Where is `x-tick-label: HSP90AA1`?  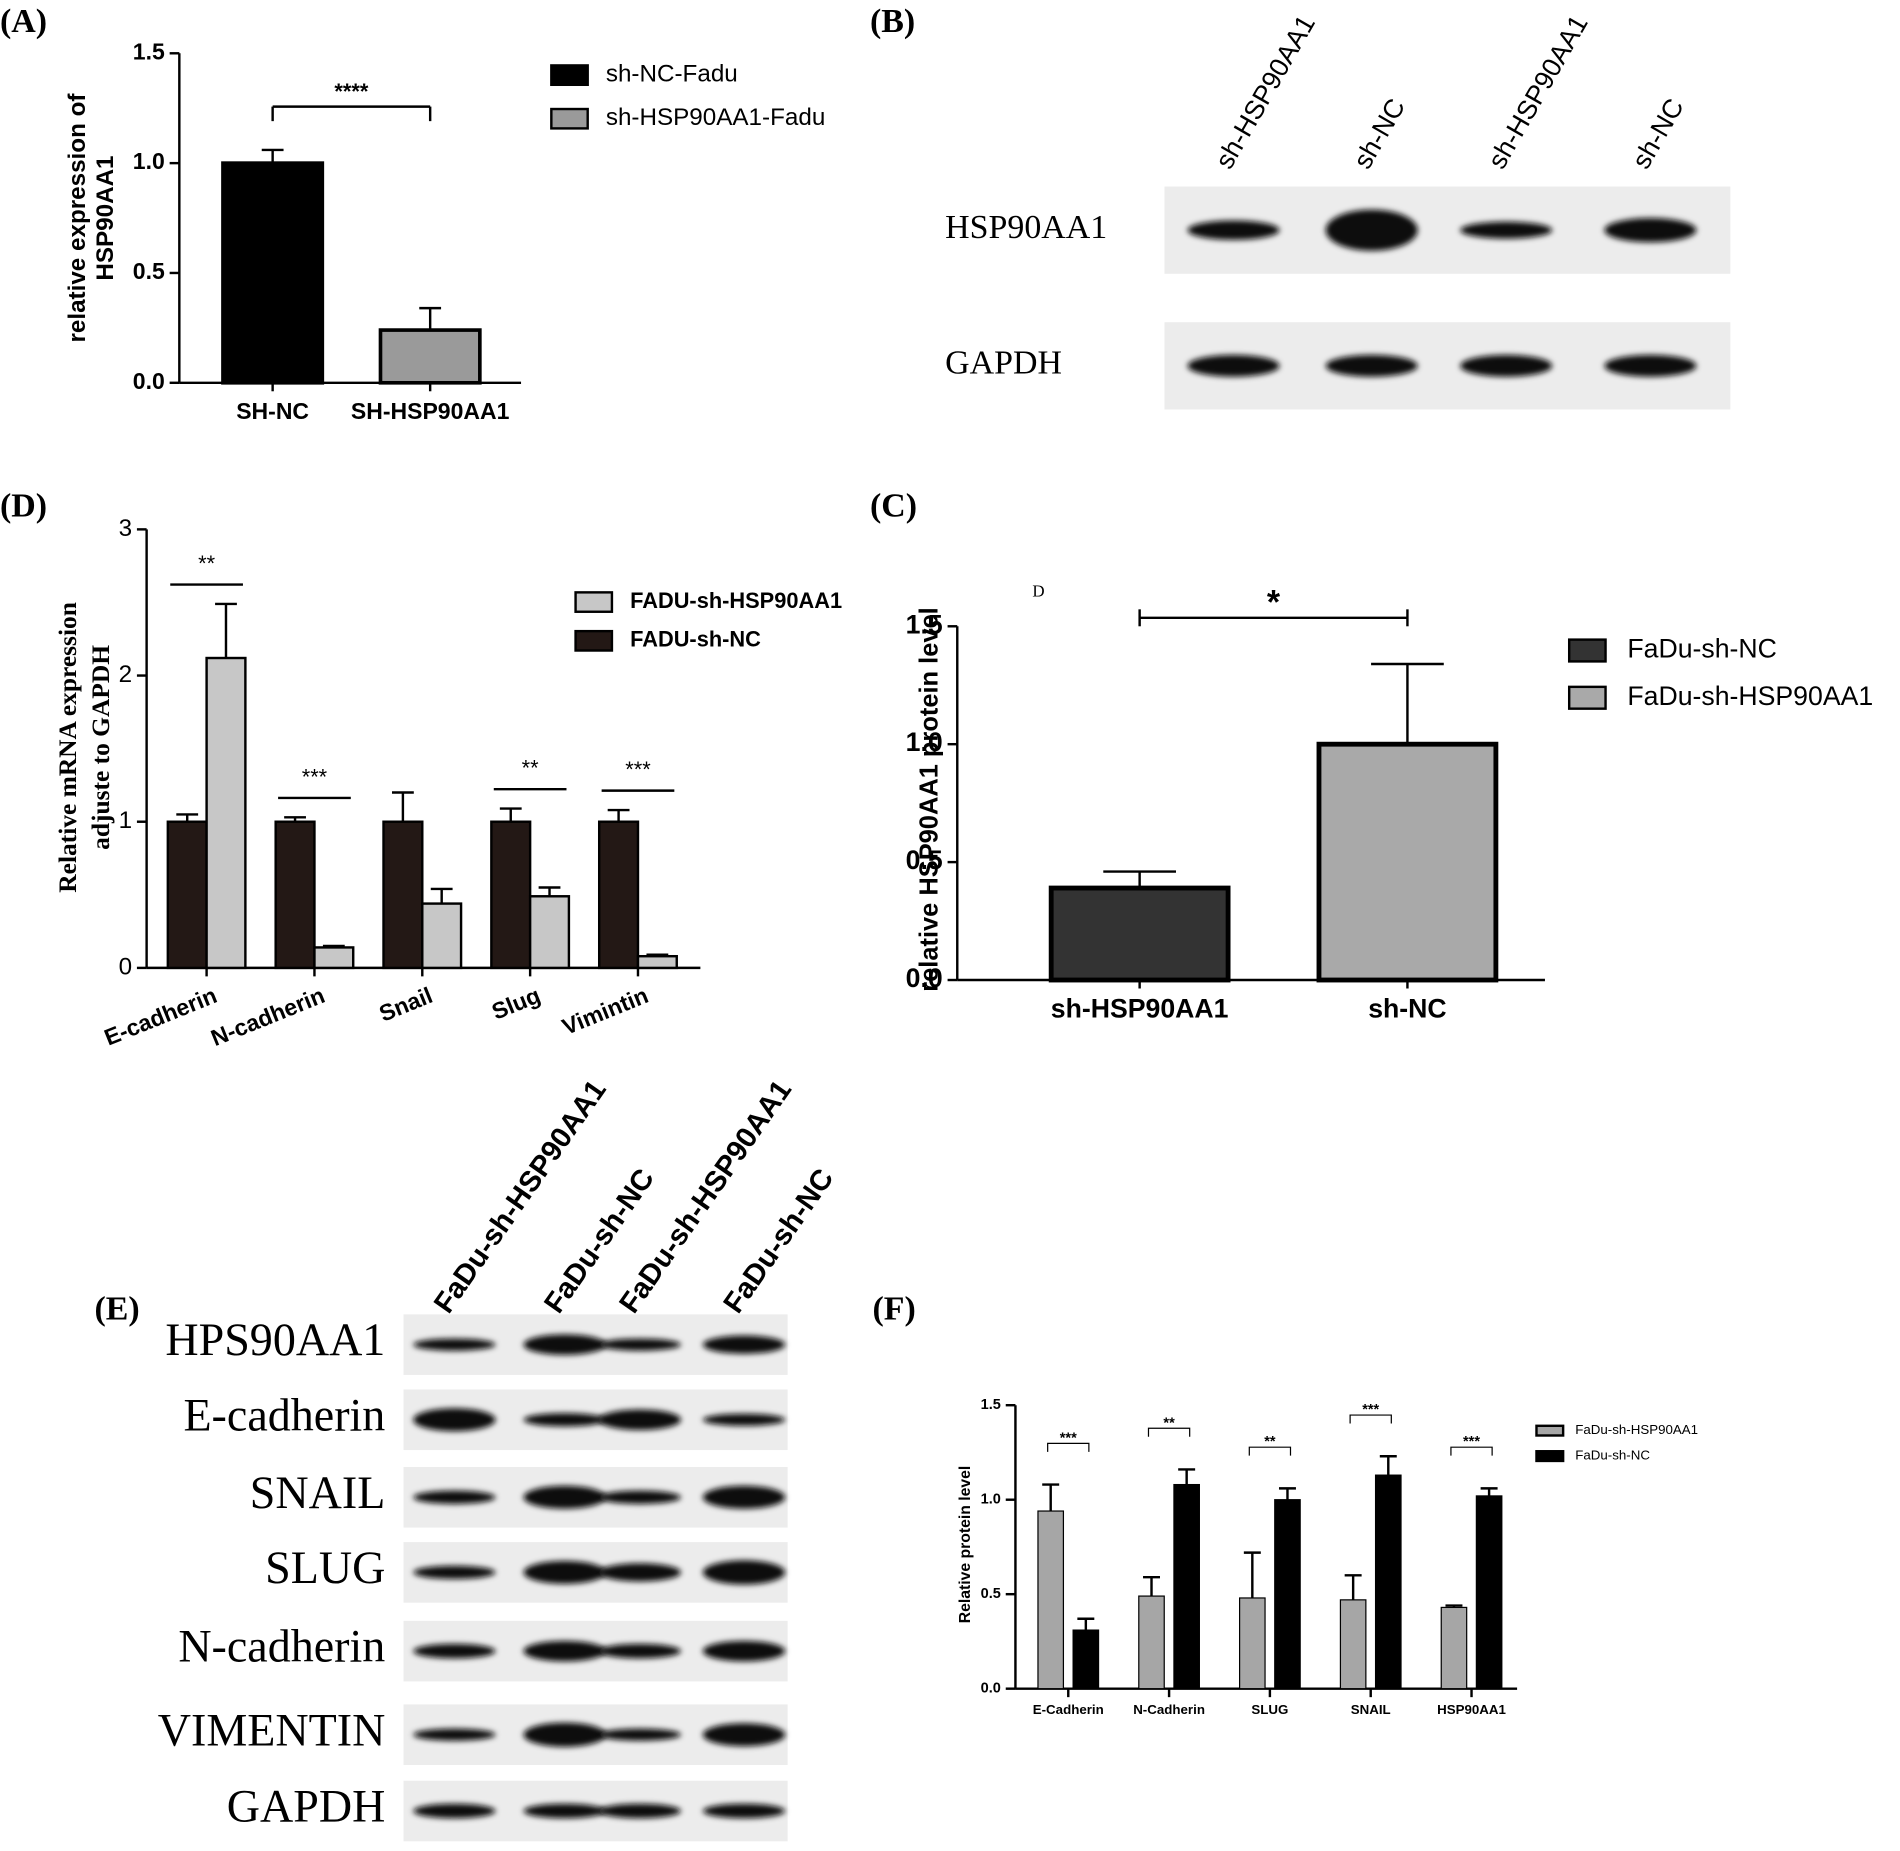
x-tick-label: HSP90AA1 is located at coordinates (1471, 1709).